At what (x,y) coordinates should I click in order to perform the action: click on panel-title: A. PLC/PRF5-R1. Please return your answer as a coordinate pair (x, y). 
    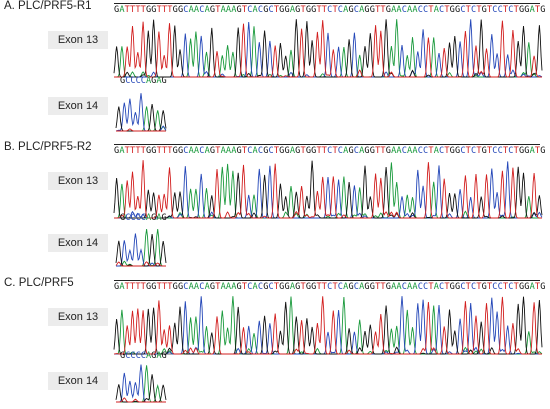
    Looking at the image, I should click on (48, 6).